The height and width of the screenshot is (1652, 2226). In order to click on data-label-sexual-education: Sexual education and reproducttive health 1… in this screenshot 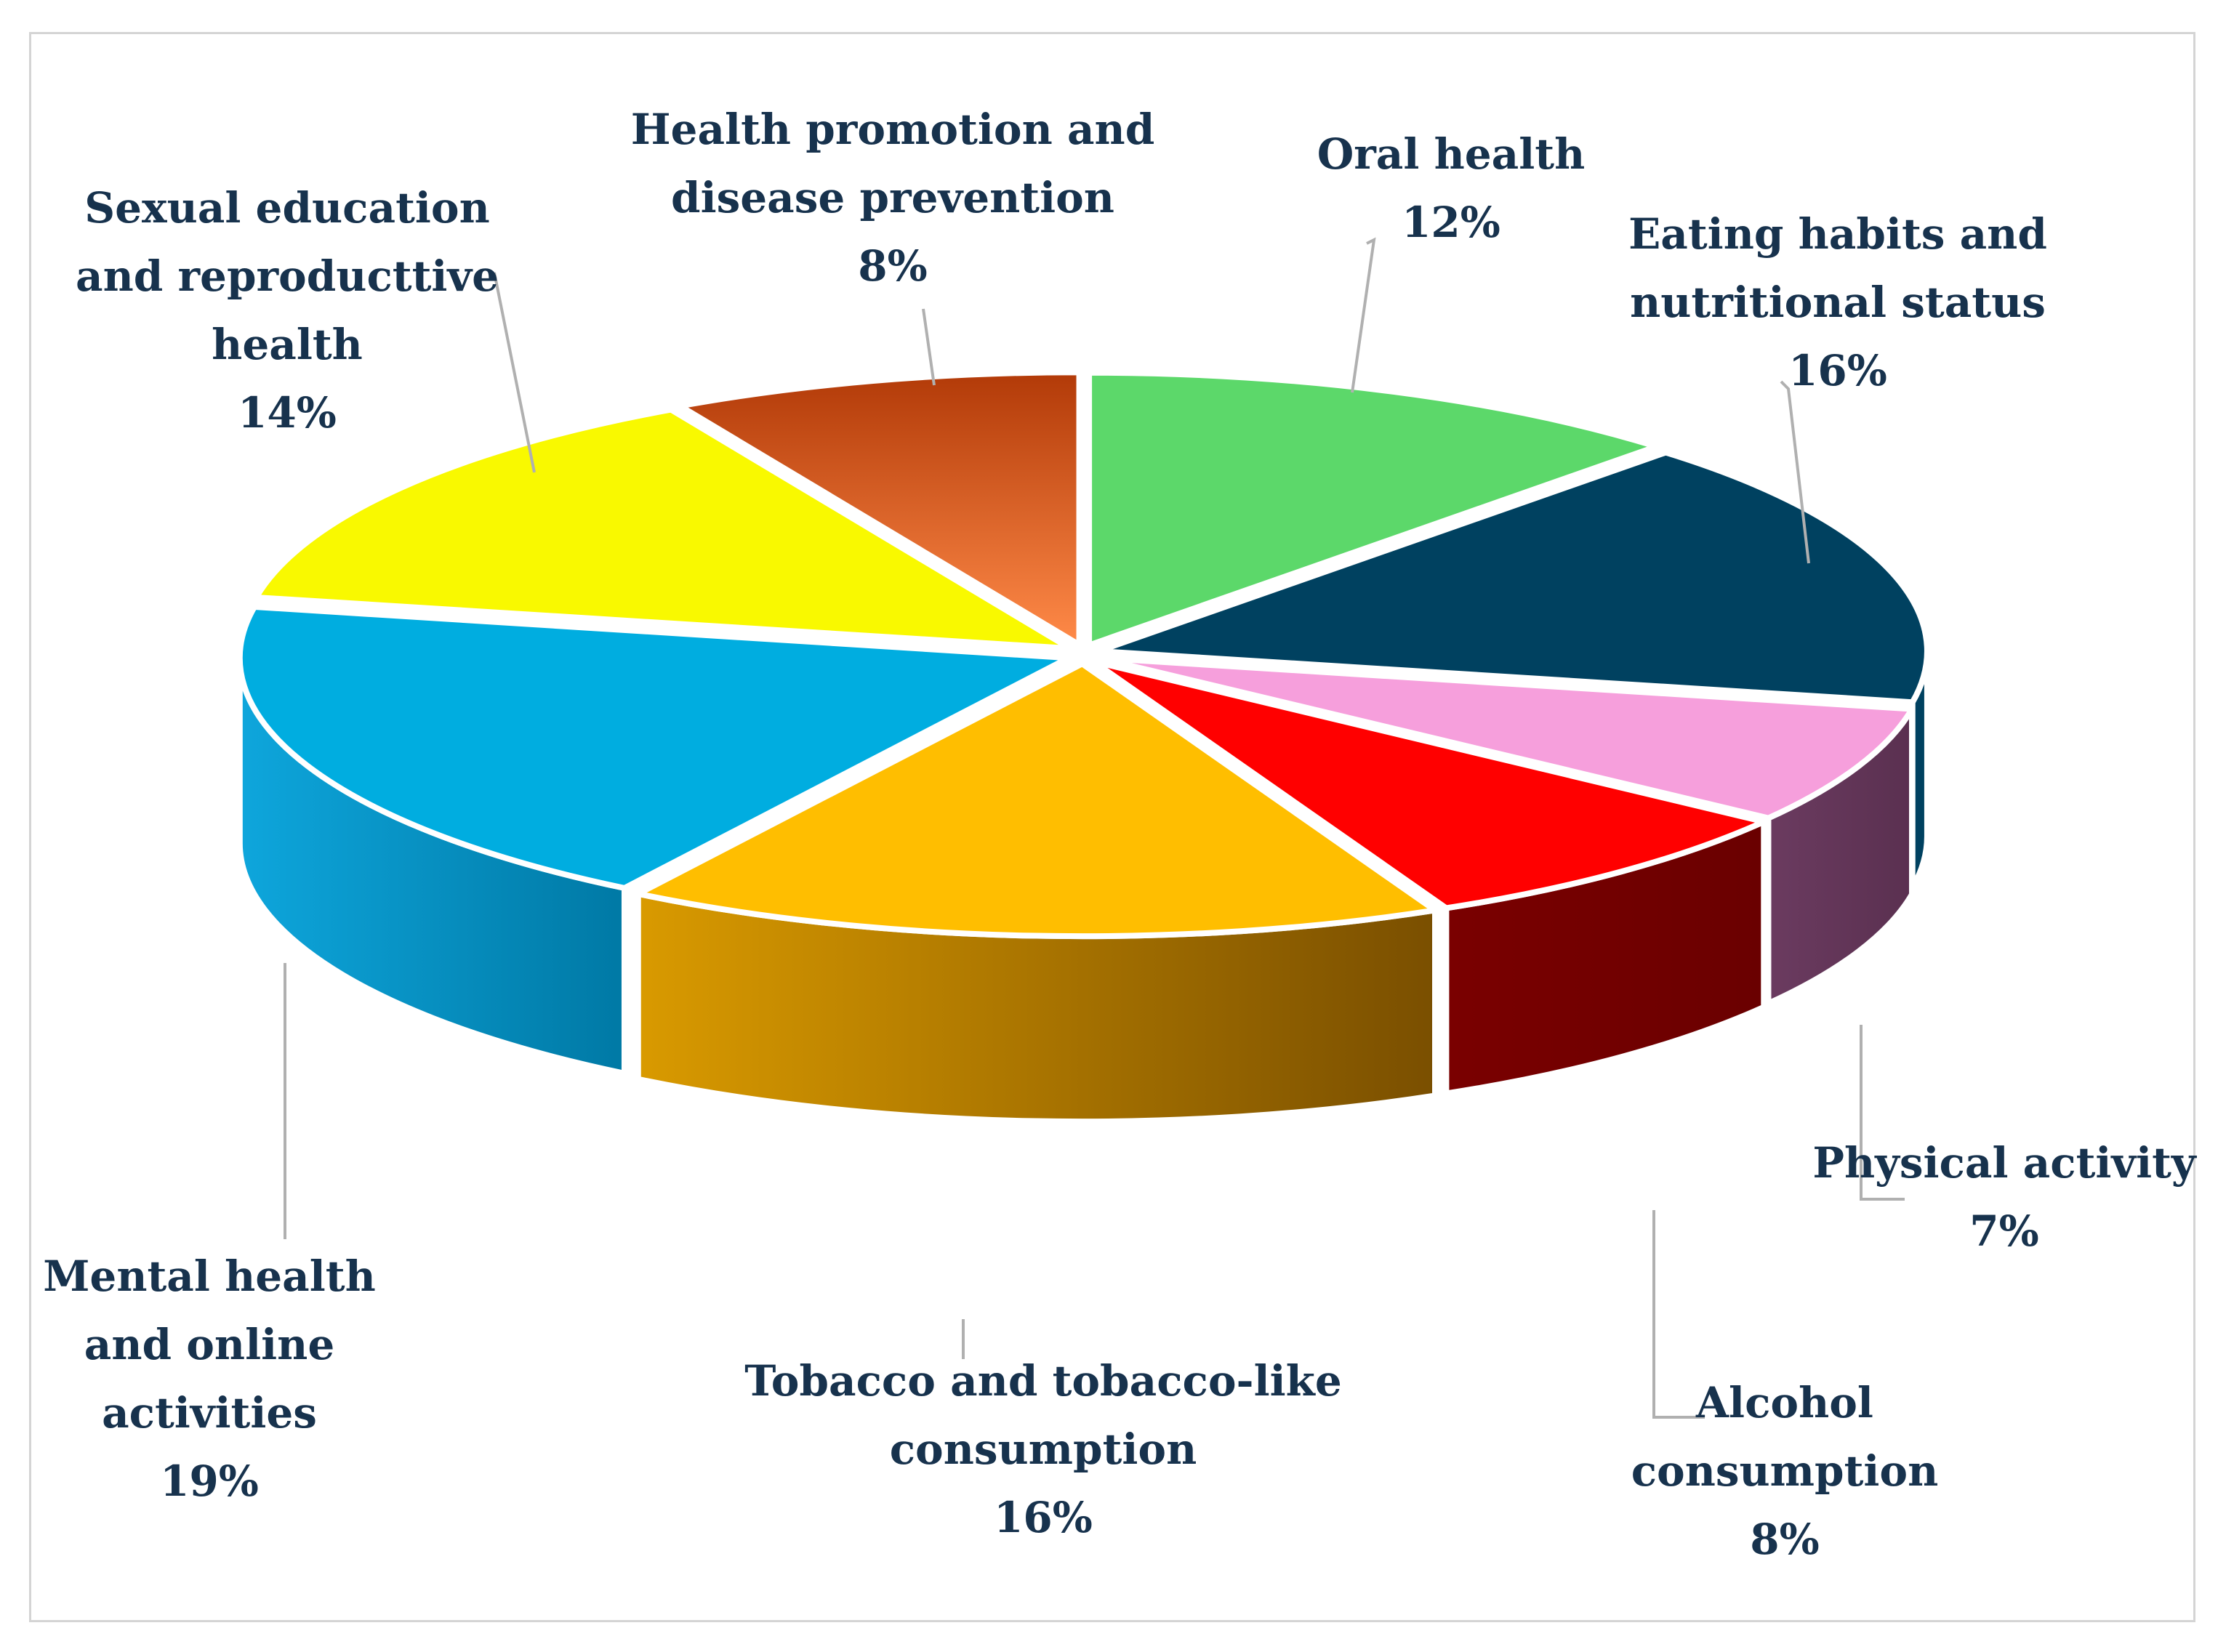, I will do `click(287, 310)`.